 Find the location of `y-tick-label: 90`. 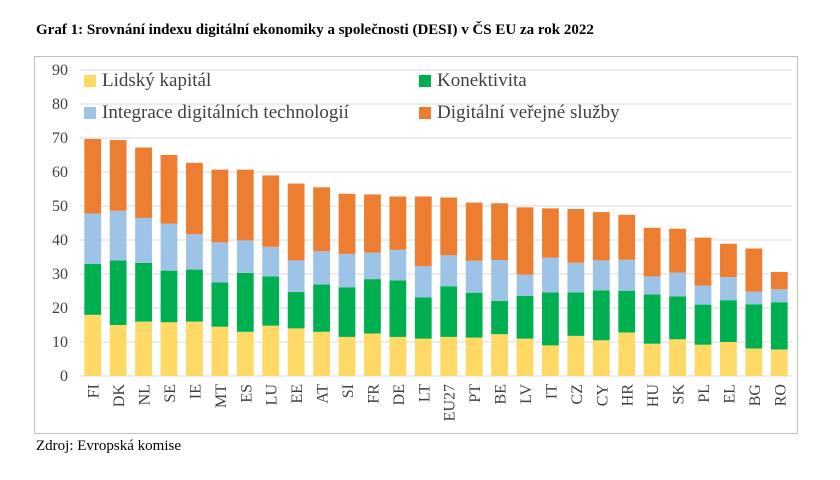

y-tick-label: 90 is located at coordinates (60, 70).